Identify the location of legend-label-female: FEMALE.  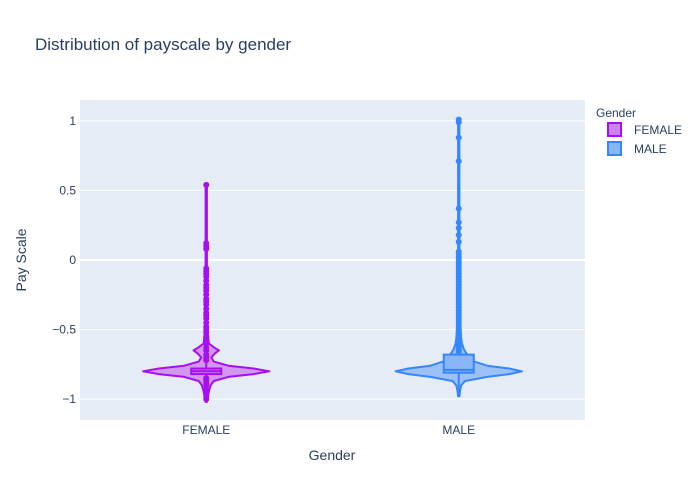
(658, 130).